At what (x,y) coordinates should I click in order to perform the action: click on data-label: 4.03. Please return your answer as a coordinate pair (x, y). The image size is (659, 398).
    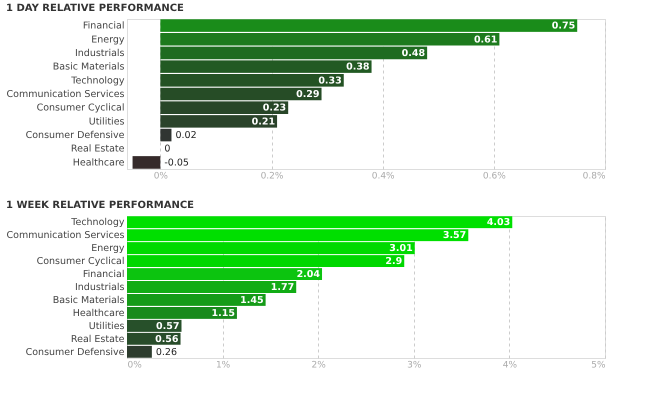
    Looking at the image, I should click on (498, 222).